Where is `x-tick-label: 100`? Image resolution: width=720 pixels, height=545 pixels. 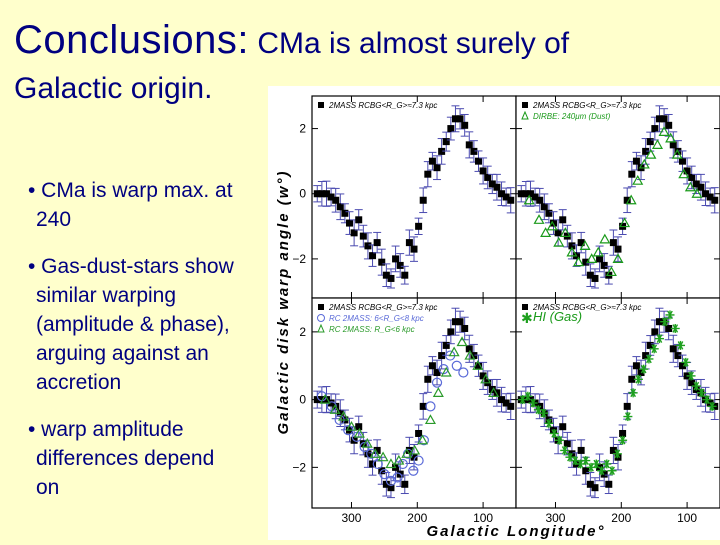 x-tick-label: 100 is located at coordinates (483, 518).